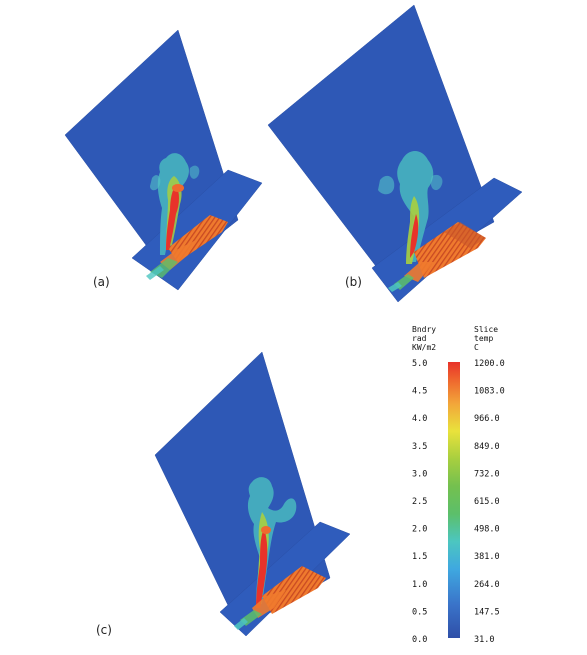 The height and width of the screenshot is (655, 587). What do you see at coordinates (489, 364) in the screenshot?
I see `legend-right-tick: 1200.0` at bounding box center [489, 364].